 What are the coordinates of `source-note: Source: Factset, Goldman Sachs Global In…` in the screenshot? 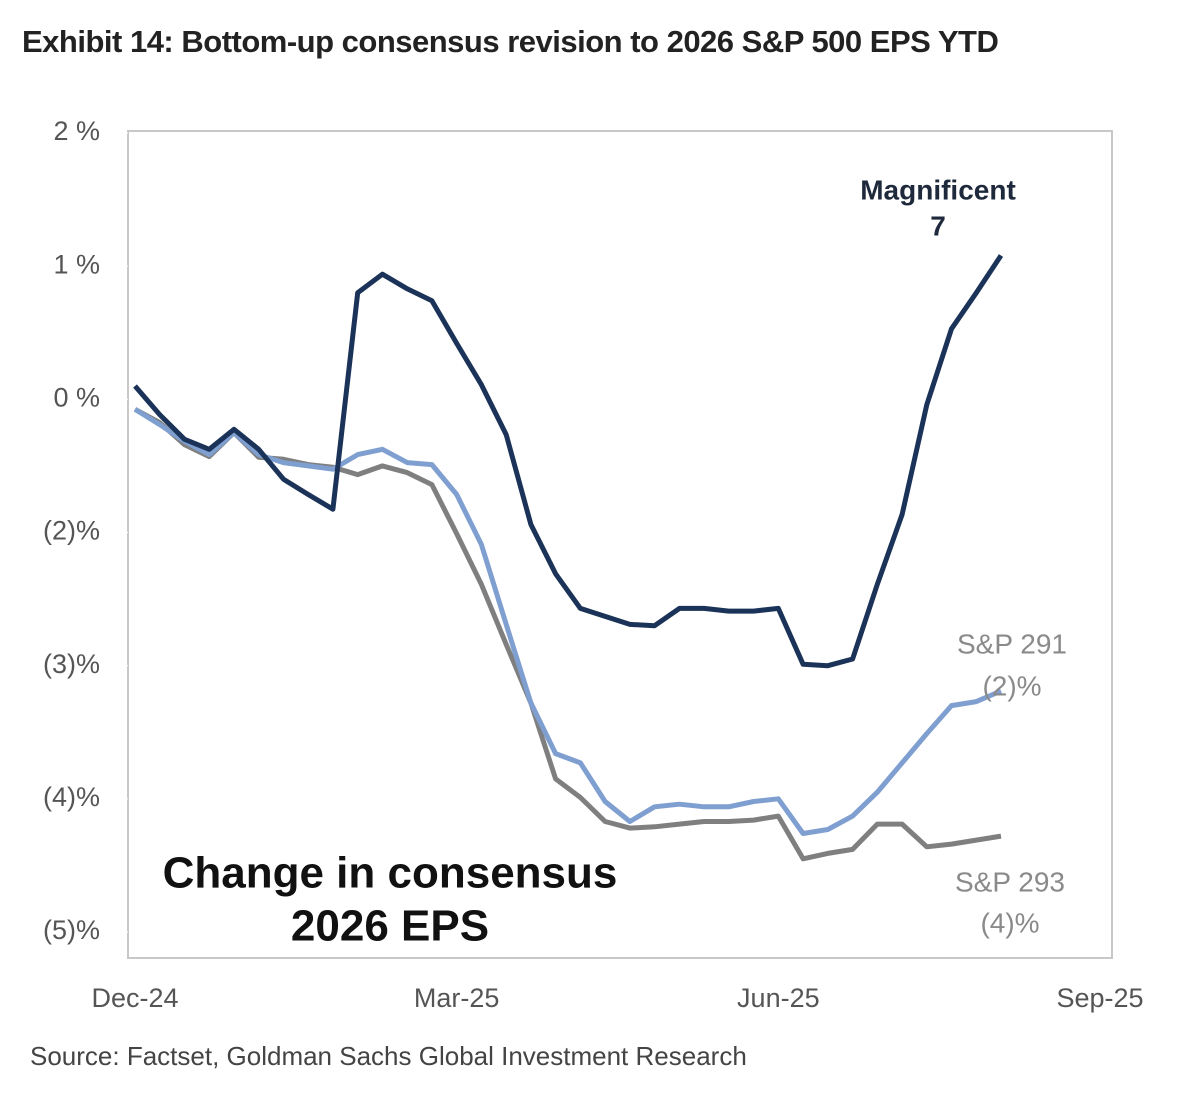 It's located at (388, 1056).